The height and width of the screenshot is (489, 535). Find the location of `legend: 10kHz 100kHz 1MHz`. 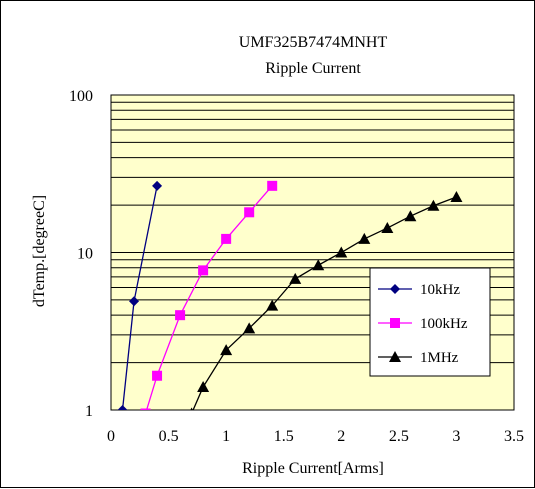

legend: 10kHz 100kHz 1MHz is located at coordinates (430, 322).